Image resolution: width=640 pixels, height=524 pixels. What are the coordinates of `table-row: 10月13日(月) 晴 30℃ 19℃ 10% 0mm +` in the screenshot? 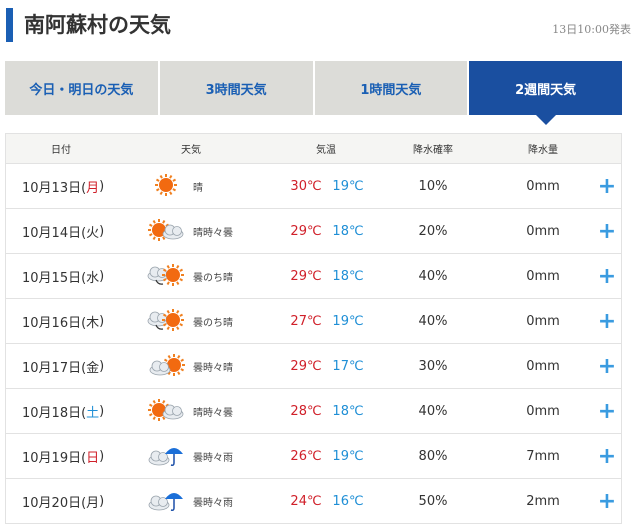 It's located at (313, 186).